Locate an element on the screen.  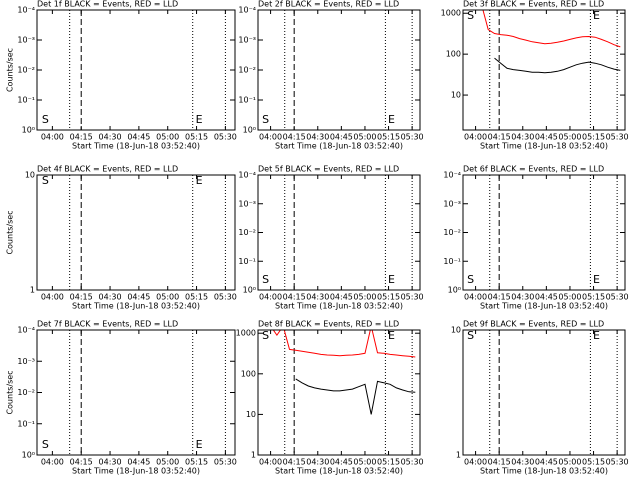
panel-title: Det 2f BLACK = Events, RED = LLD is located at coordinates (328, 4).